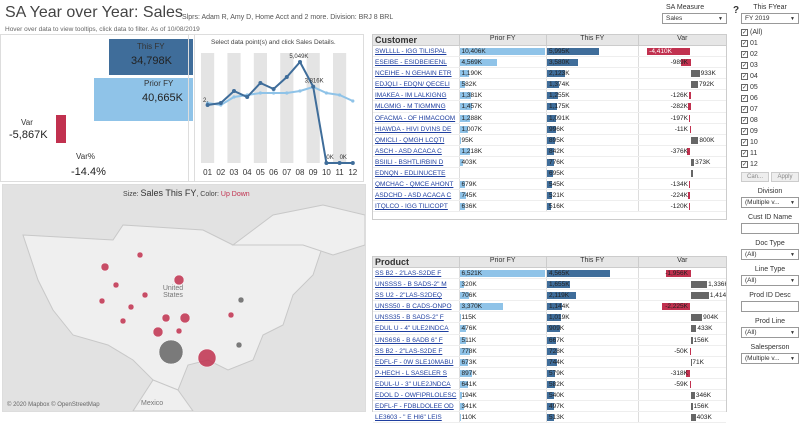 The width and height of the screenshot is (800, 423). Describe the element at coordinates (770, 358) in the screenshot. I see `salesperson-dropdown: (Multiple v...▼` at that location.